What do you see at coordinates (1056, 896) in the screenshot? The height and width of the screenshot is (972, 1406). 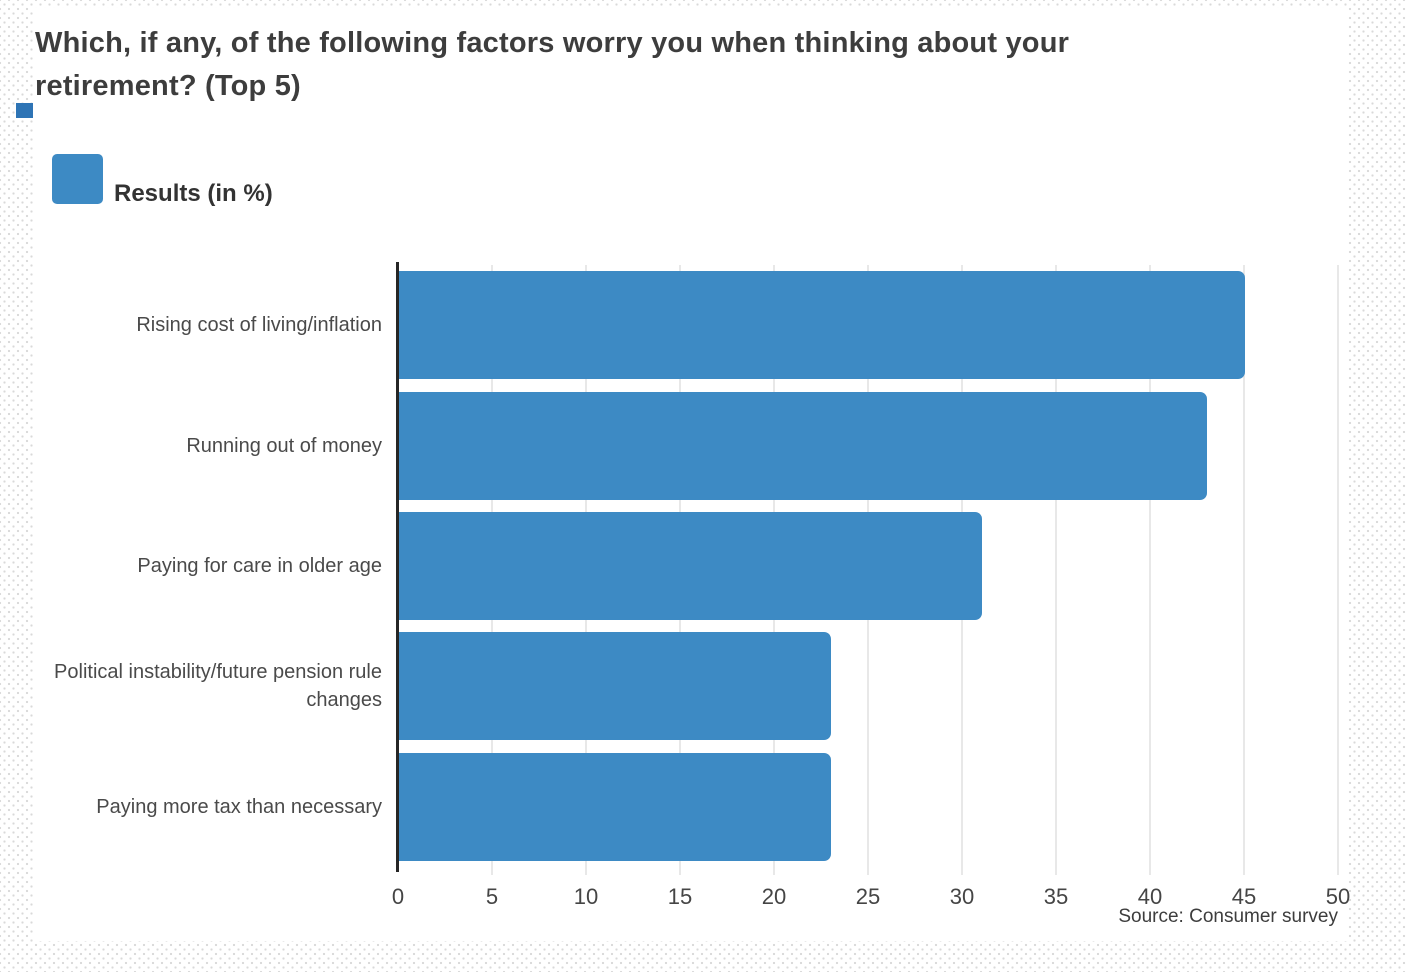 I see `x-tick-label: 35` at bounding box center [1056, 896].